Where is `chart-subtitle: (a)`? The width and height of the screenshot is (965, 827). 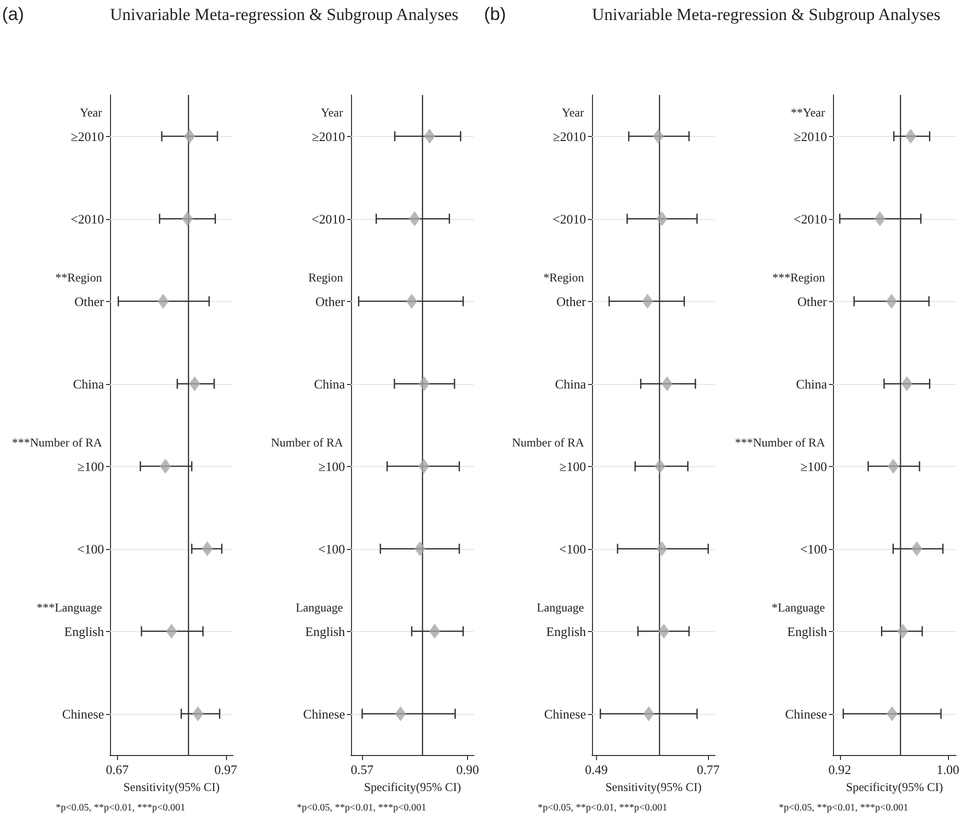 chart-subtitle: (a) is located at coordinates (13, 14).